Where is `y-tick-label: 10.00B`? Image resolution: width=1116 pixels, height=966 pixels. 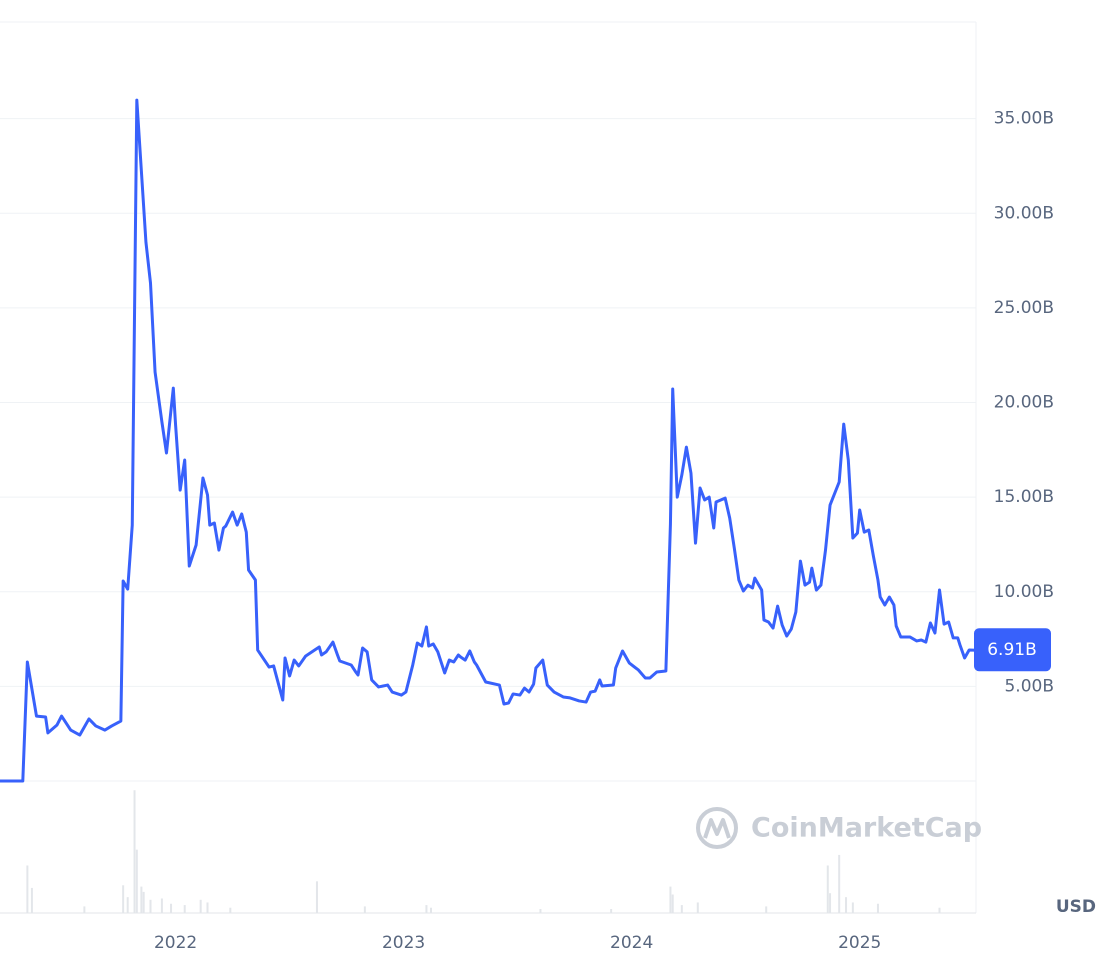
y-tick-label: 10.00B is located at coordinates (1024, 592).